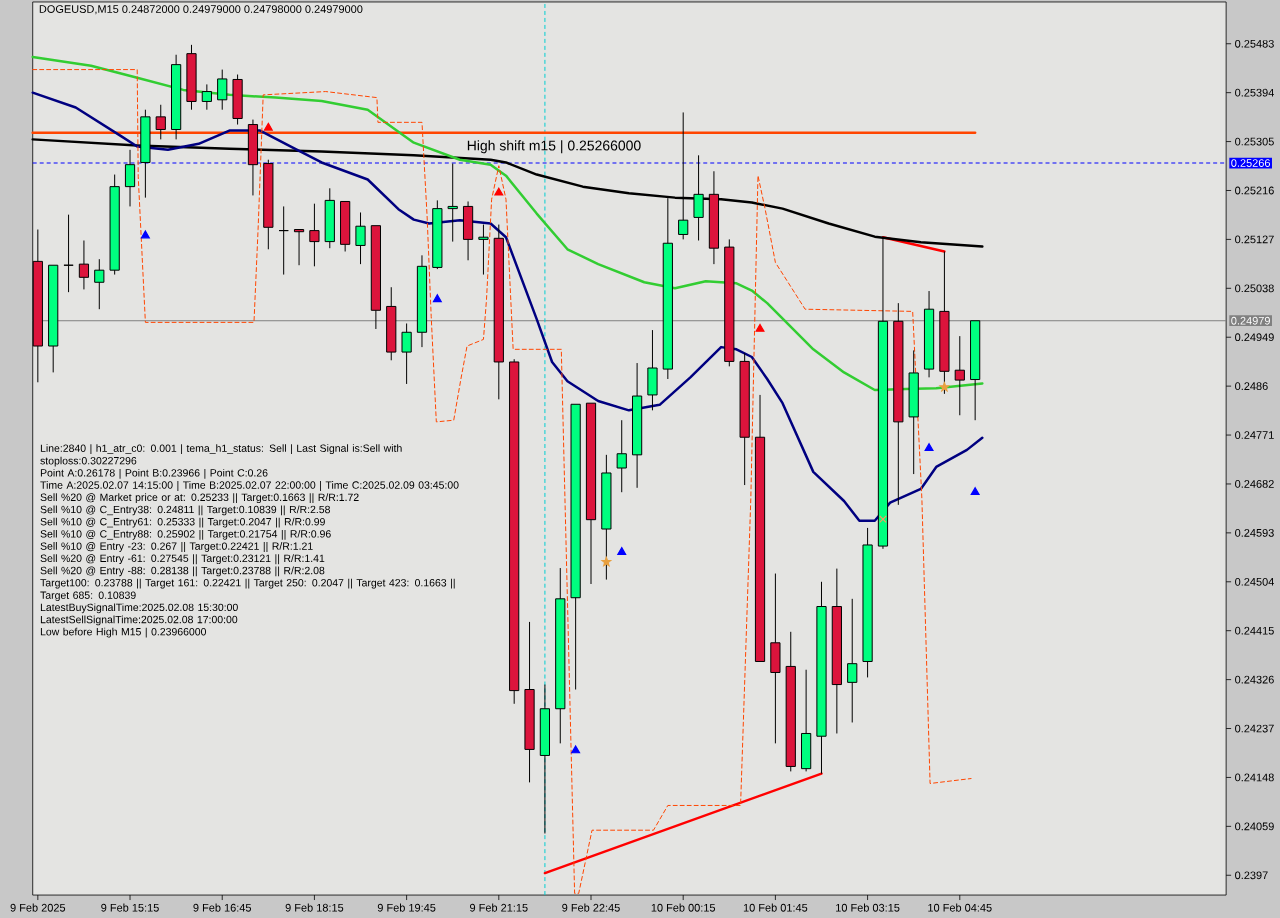 The width and height of the screenshot is (1280, 918). Describe the element at coordinates (1254, 190) in the screenshot. I see `y-tick-label: 0.25216` at that location.